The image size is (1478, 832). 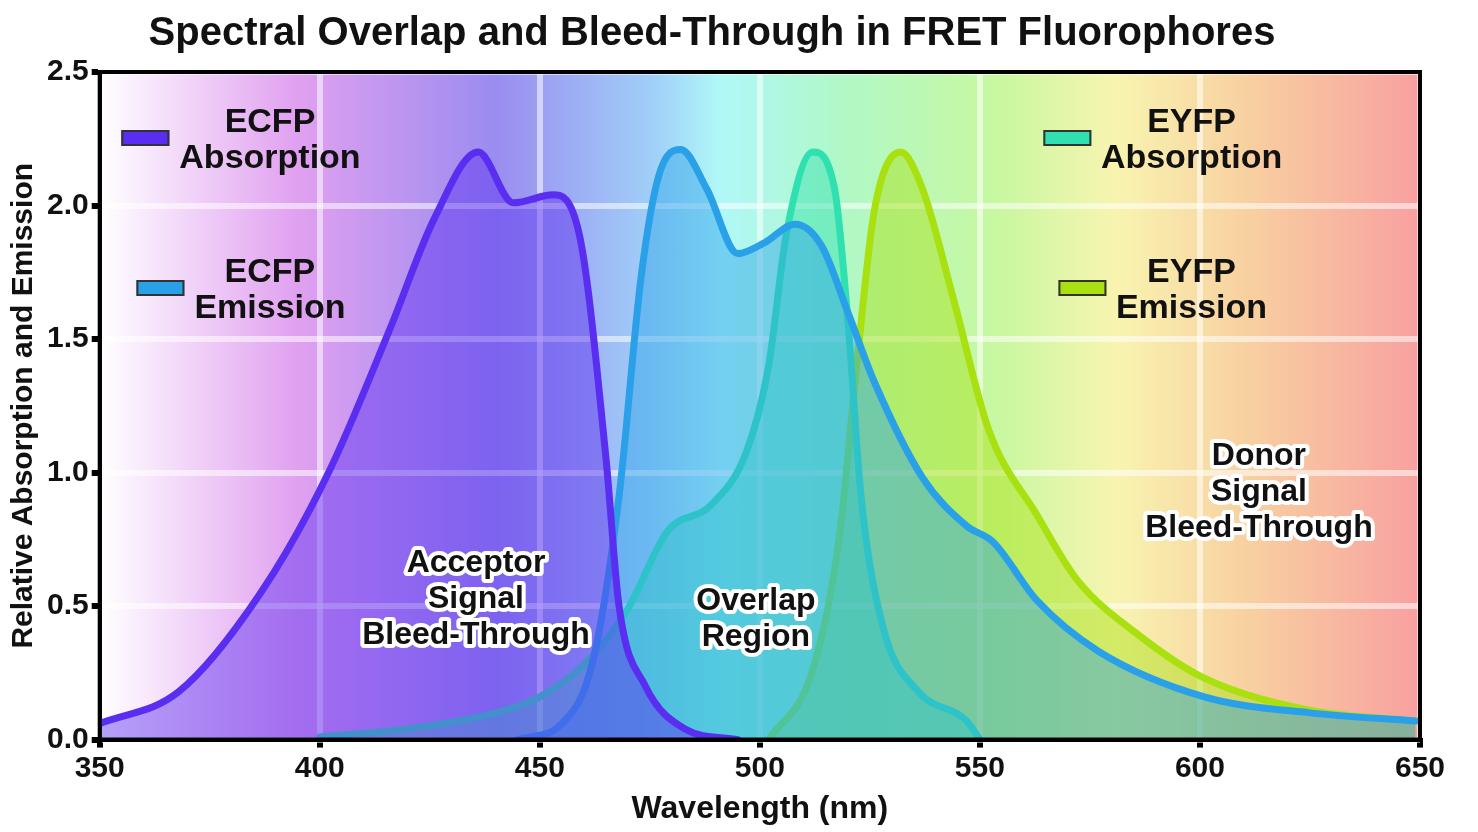 I want to click on legend-label: ECFP Emission, so click(x=270, y=288).